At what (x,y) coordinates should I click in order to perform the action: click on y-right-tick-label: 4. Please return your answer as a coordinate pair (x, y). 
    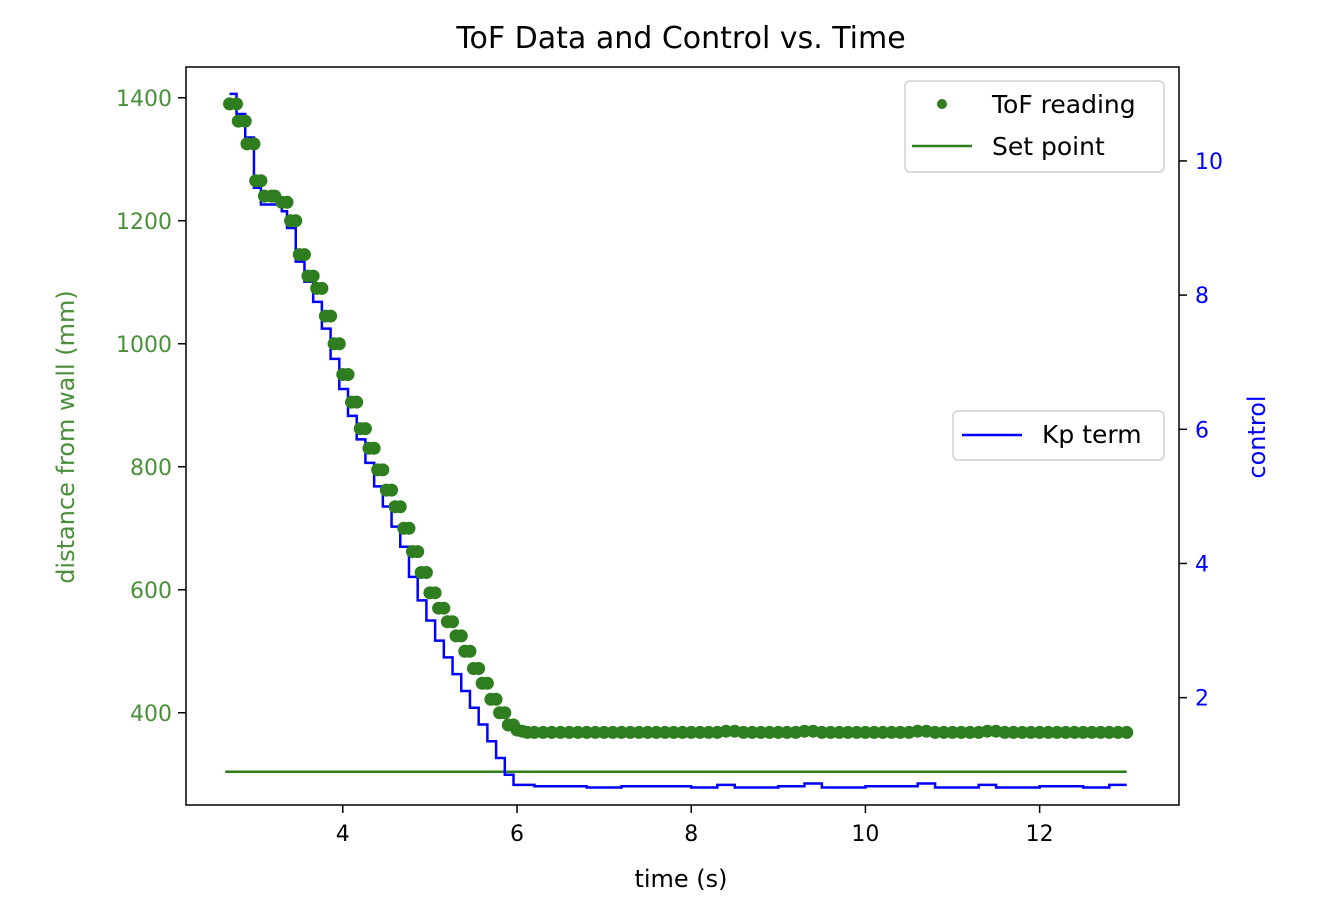
    Looking at the image, I should click on (1202, 564).